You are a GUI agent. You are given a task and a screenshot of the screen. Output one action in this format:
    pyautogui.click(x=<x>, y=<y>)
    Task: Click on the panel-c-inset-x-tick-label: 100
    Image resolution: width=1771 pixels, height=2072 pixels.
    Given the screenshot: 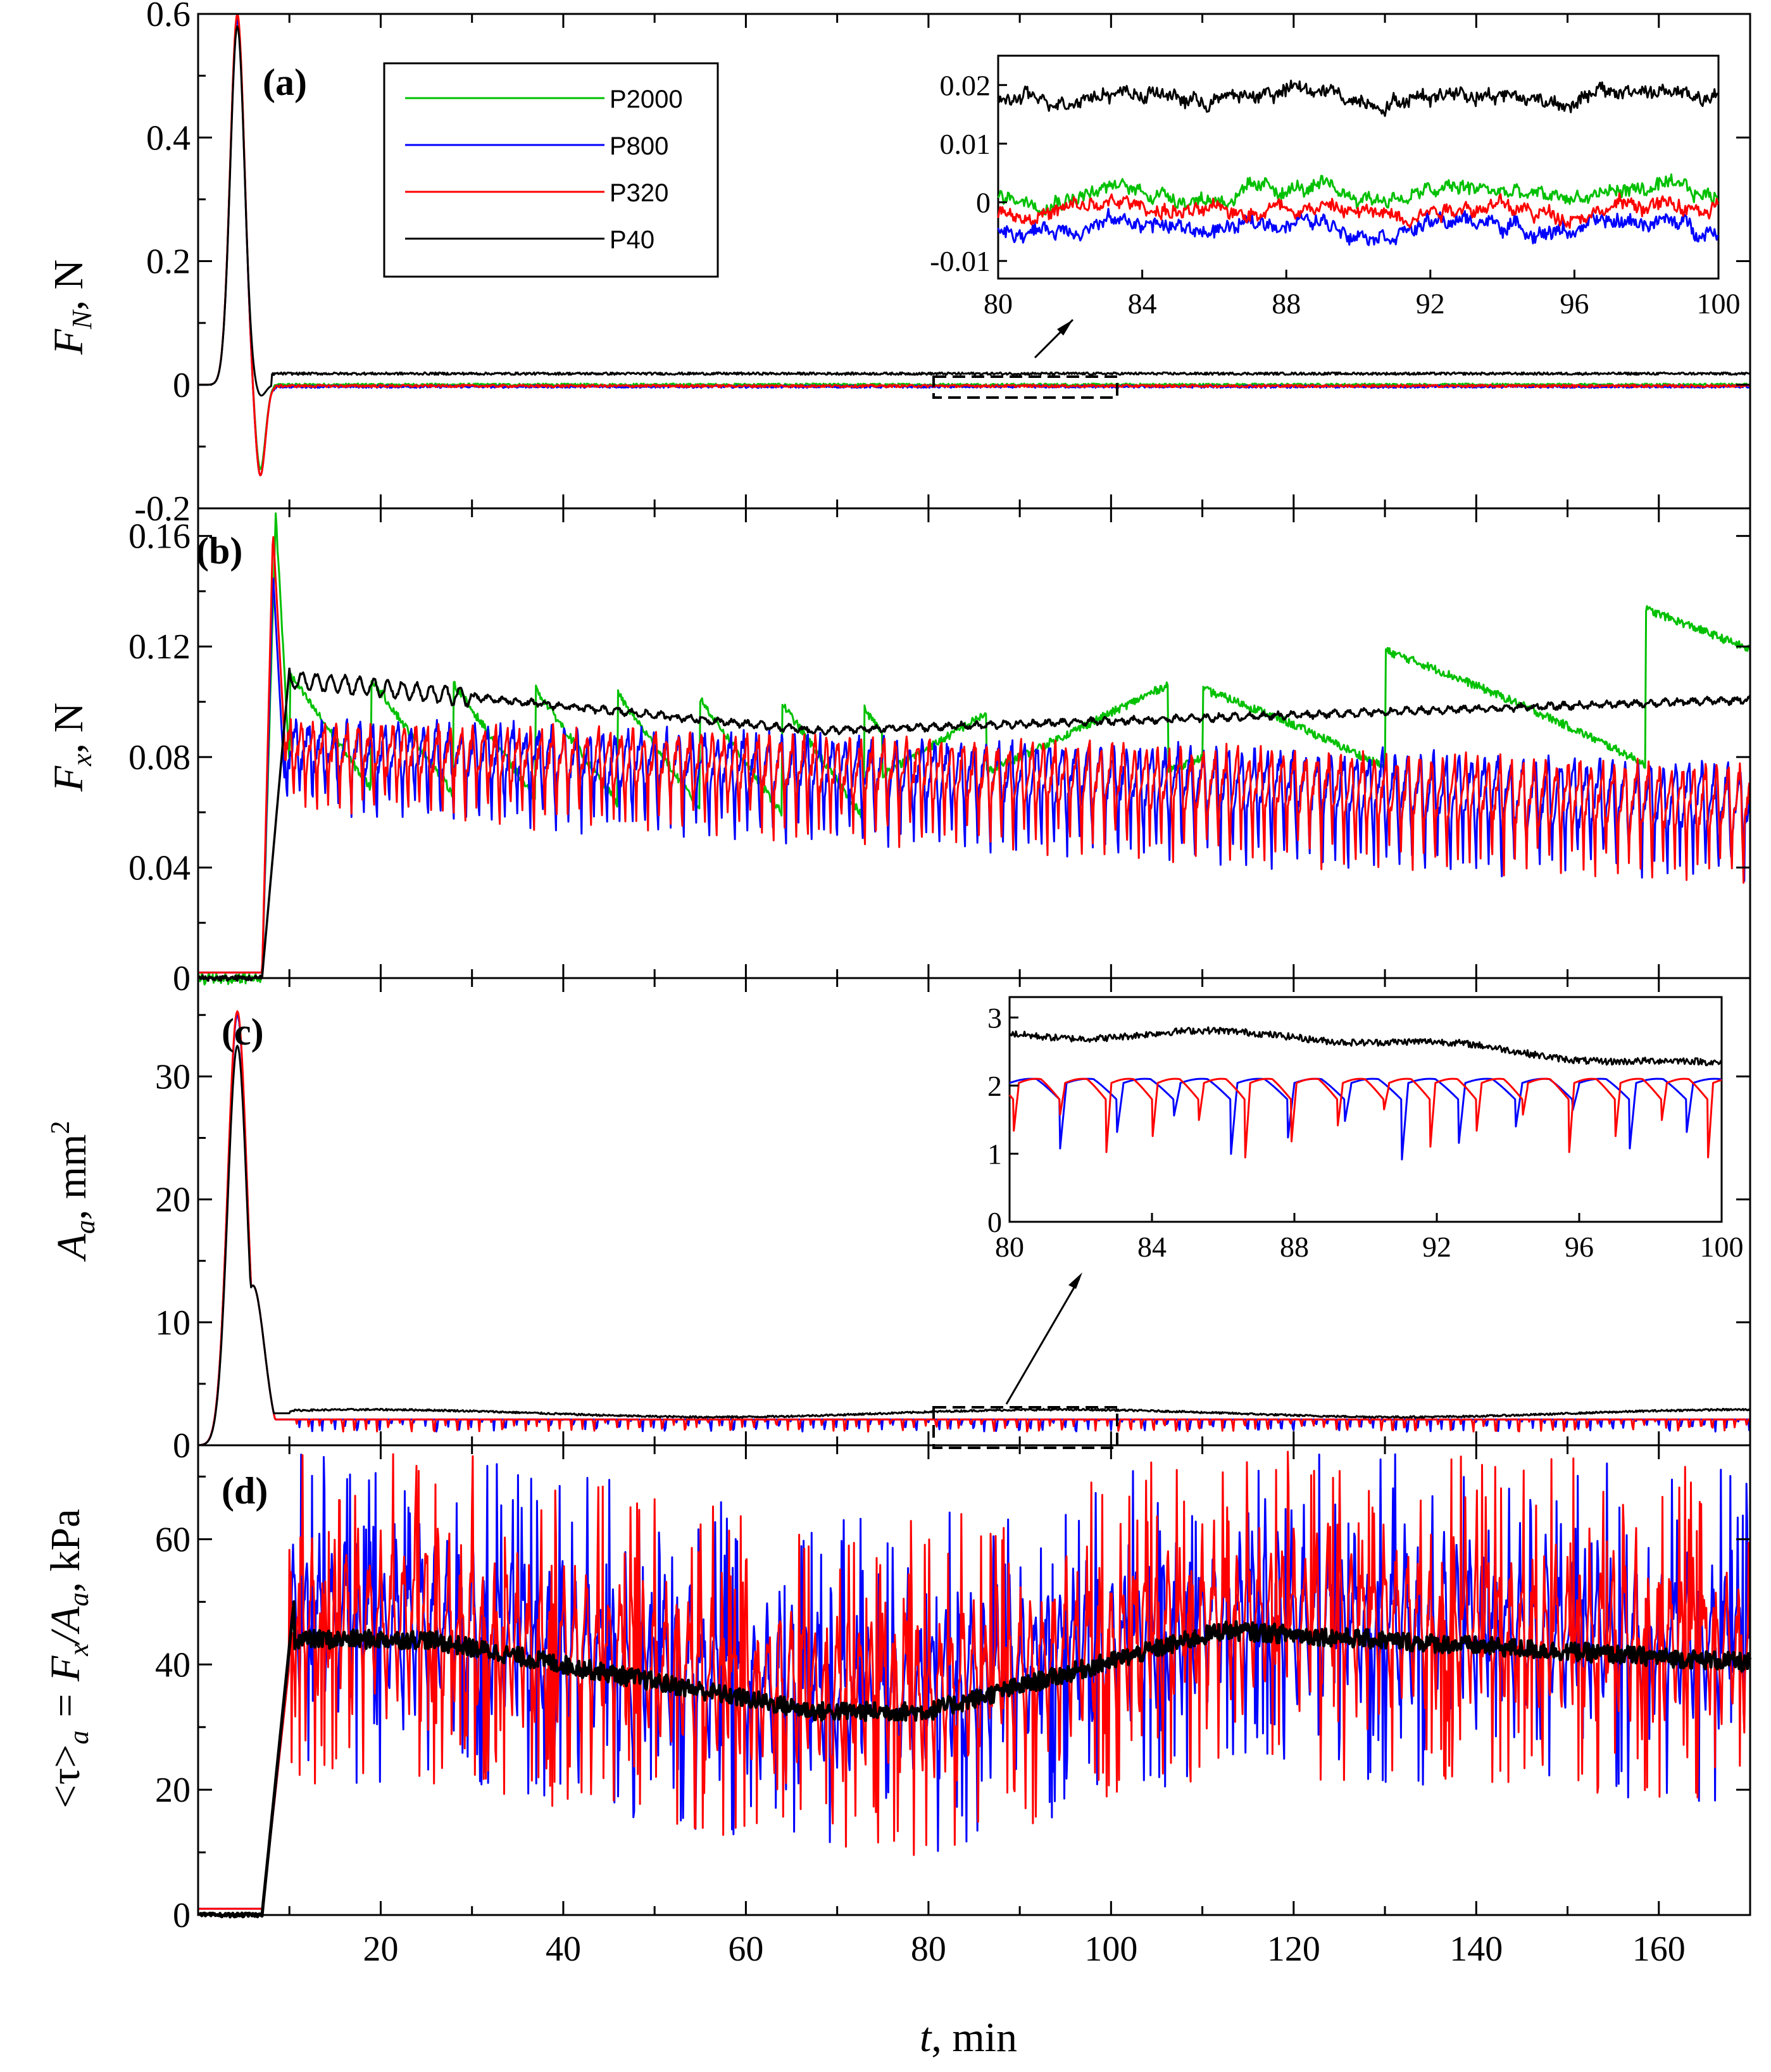 What is the action you would take?
    pyautogui.click(x=1722, y=1247)
    